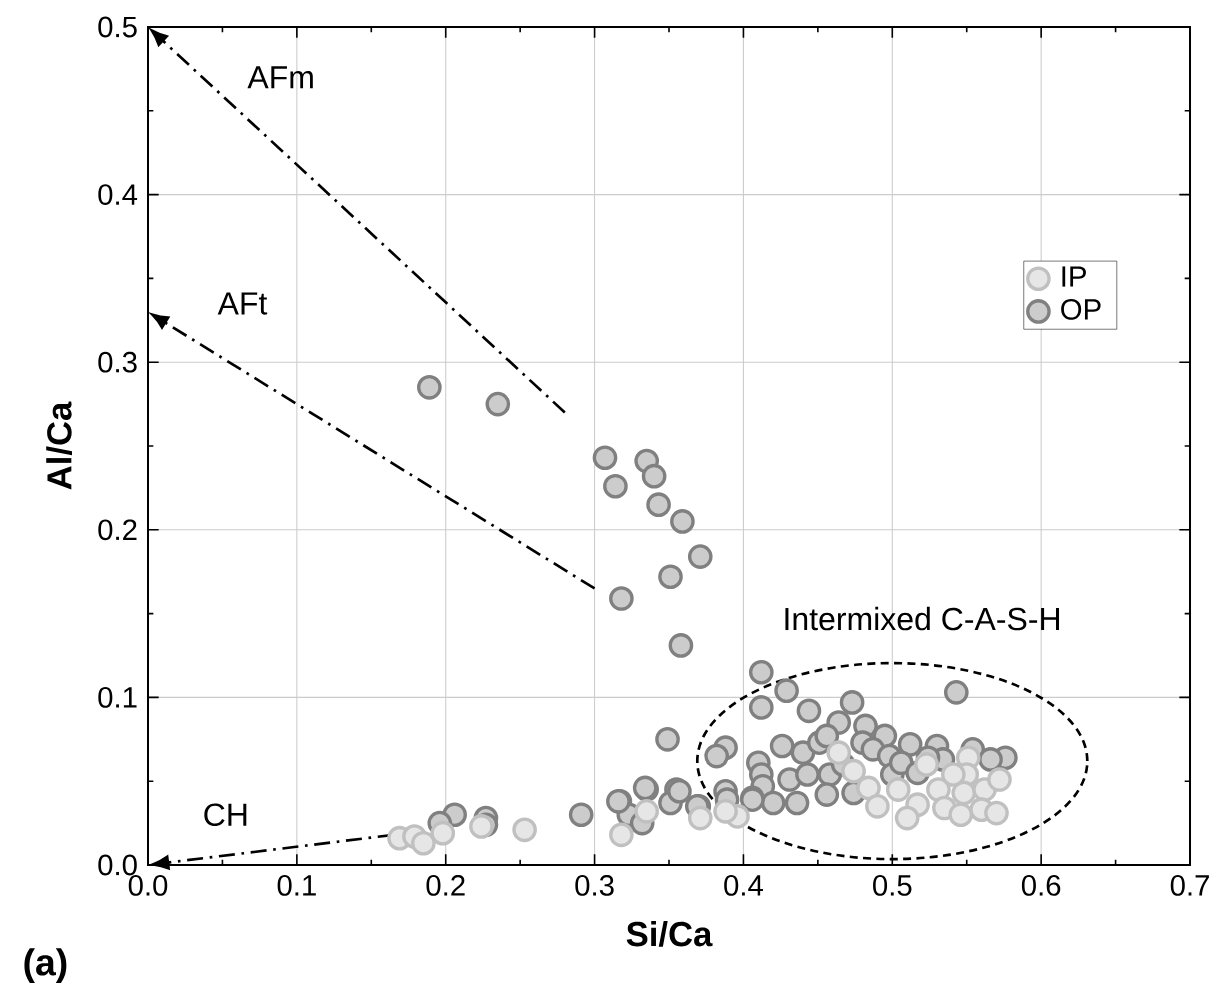  Describe the element at coordinates (118, 194) in the screenshot. I see `y-tick-label: 0.4` at that location.